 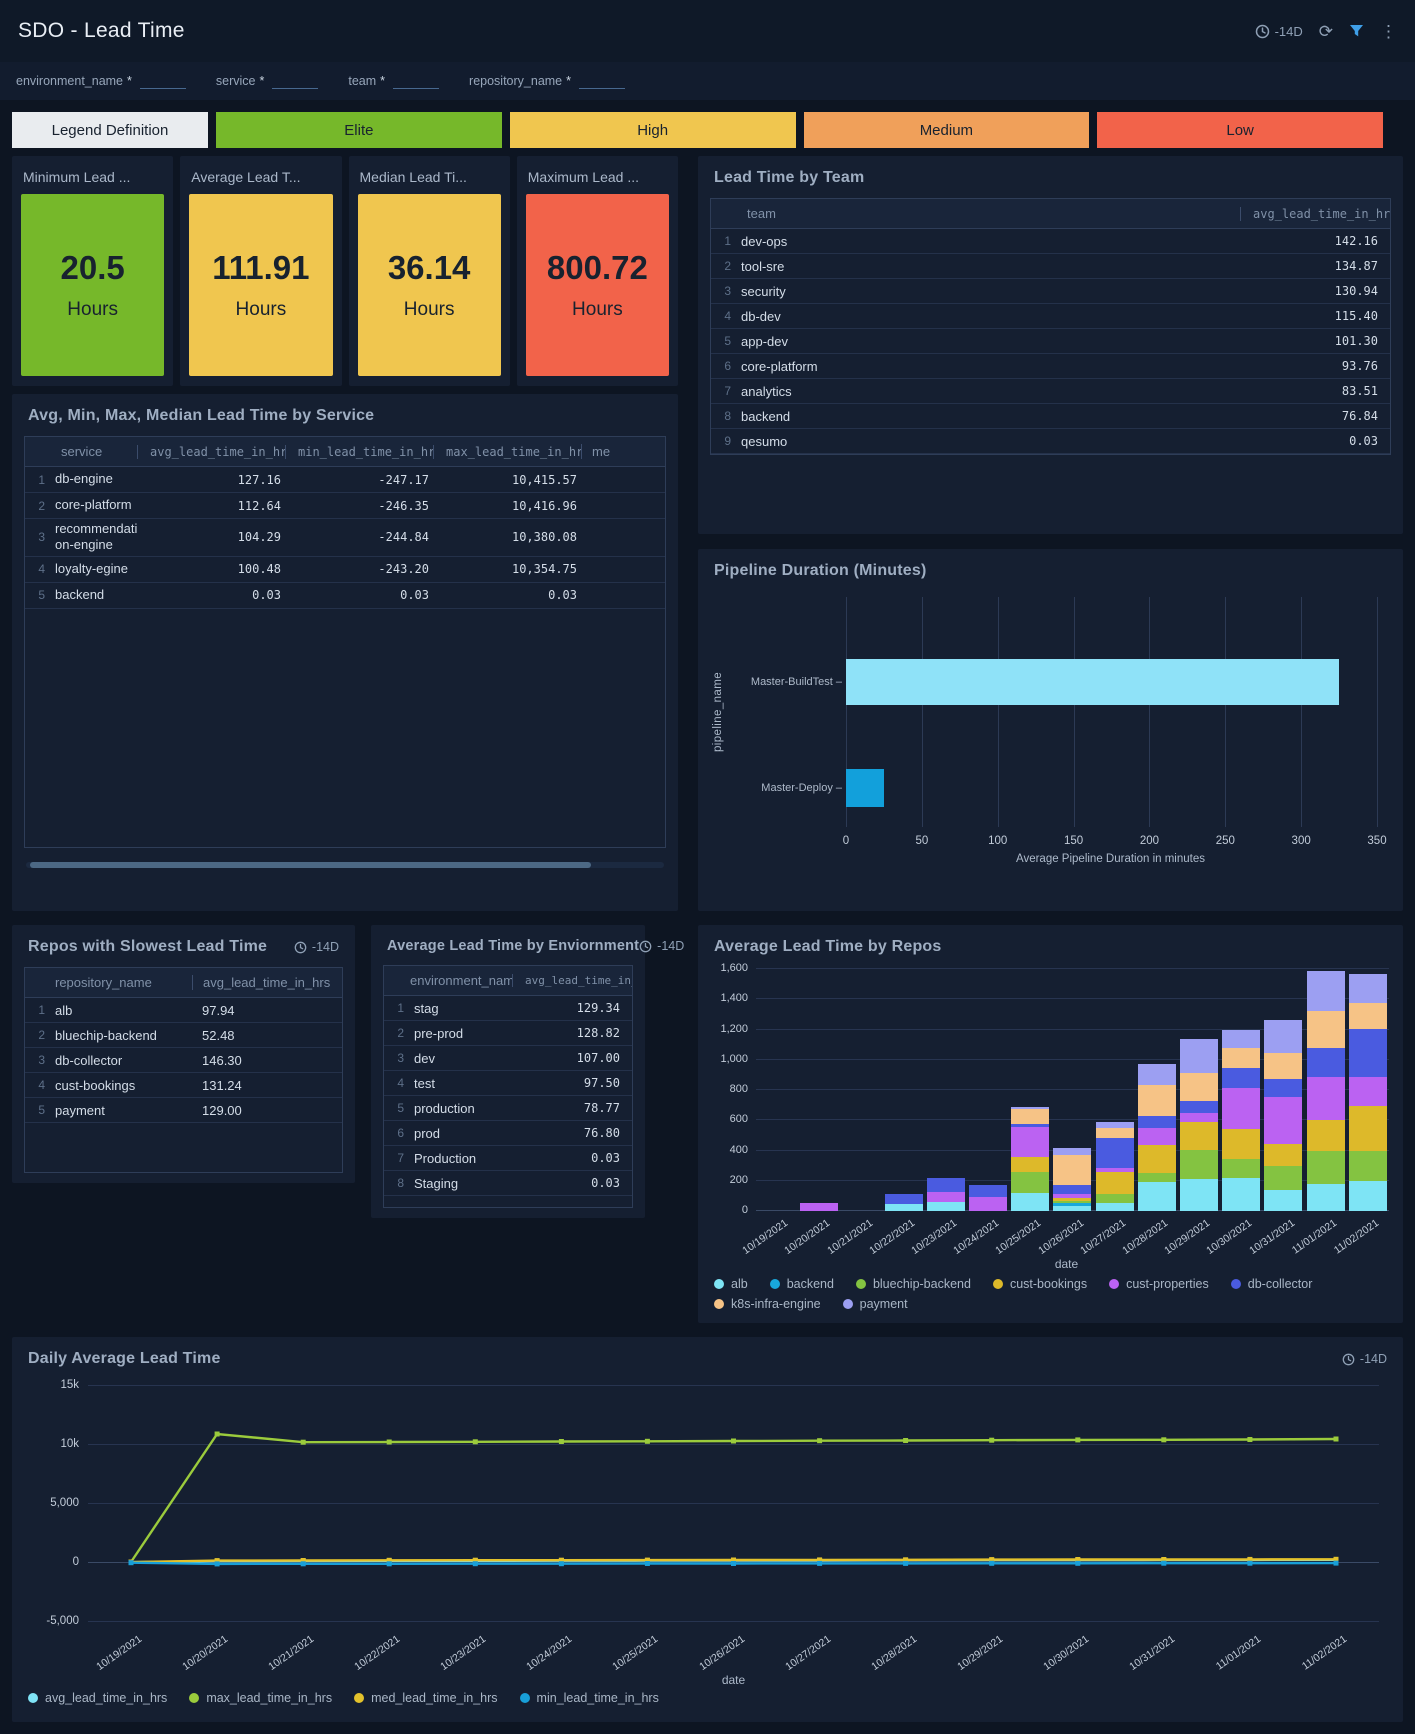 What do you see at coordinates (1356, 31) in the screenshot?
I see `filter-icon` at bounding box center [1356, 31].